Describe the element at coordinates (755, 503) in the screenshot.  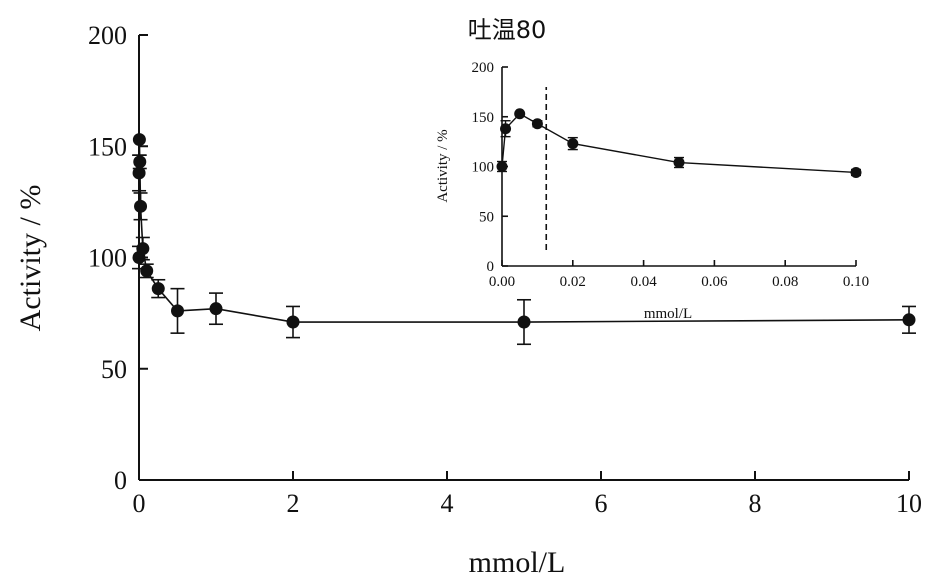
I see `x-tick-label: 8` at that location.